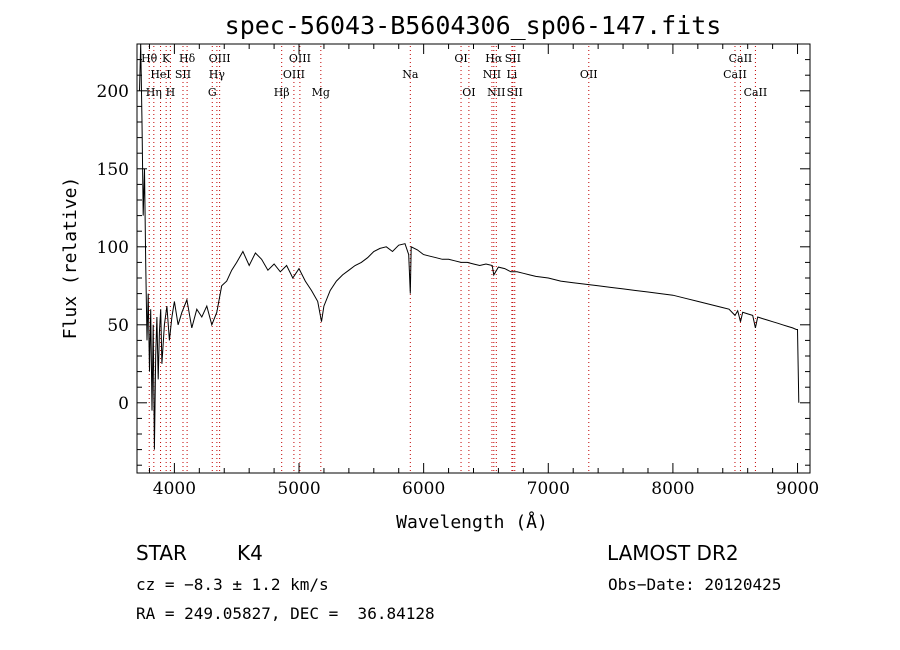  Describe the element at coordinates (171, 92) in the screenshot. I see `spectral-line-label: H` at that location.